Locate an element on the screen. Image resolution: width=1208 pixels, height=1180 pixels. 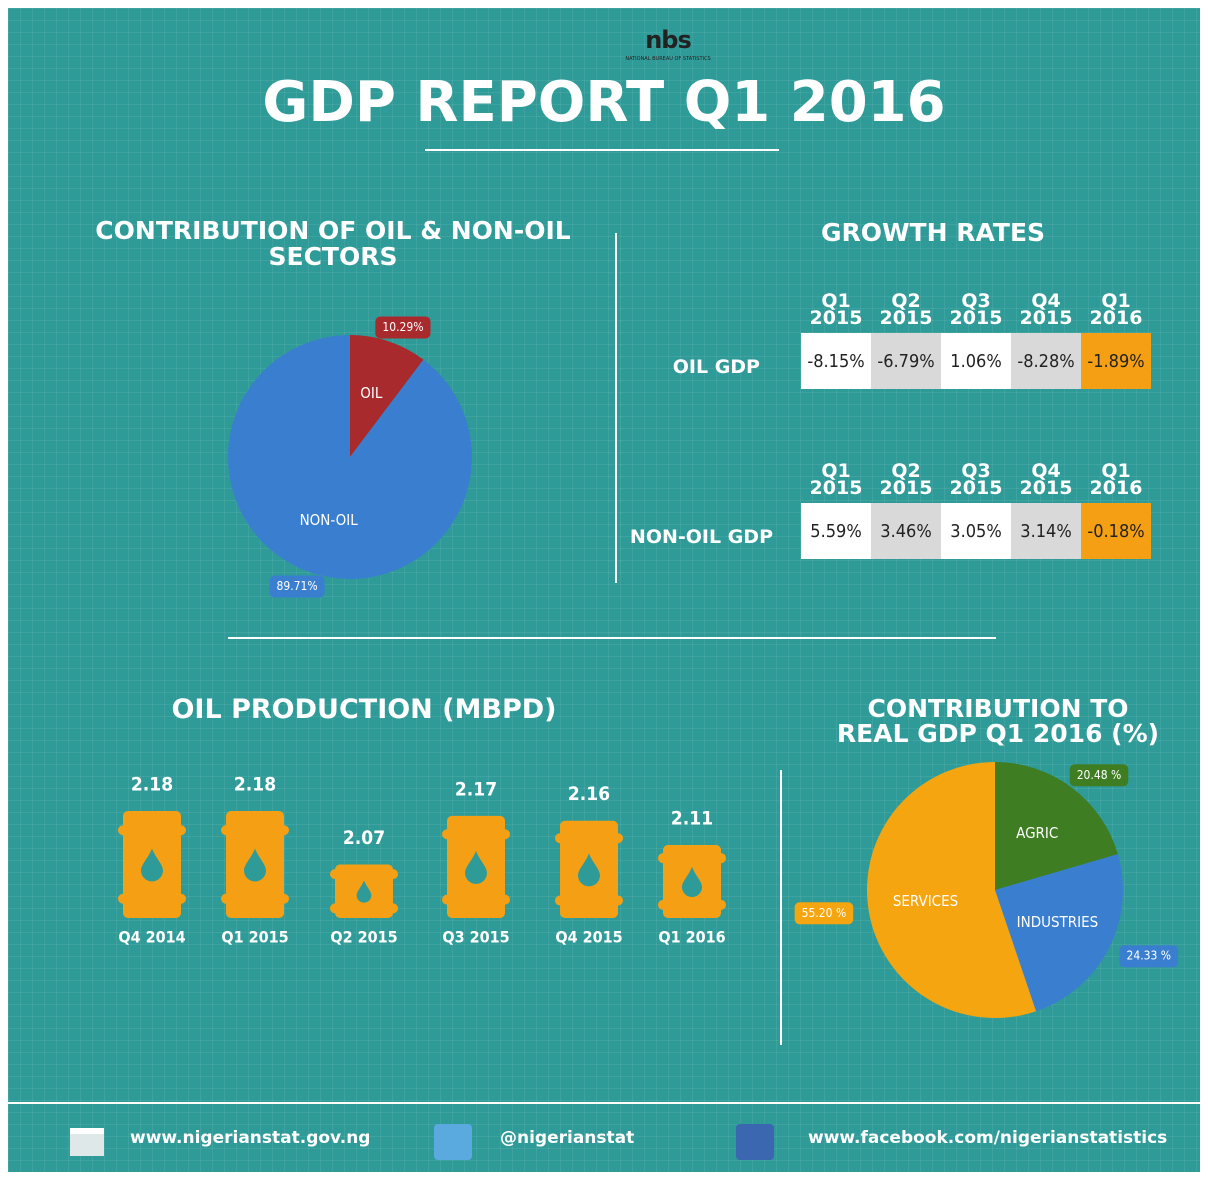
facebook-icon is located at coordinates (755, 1142).